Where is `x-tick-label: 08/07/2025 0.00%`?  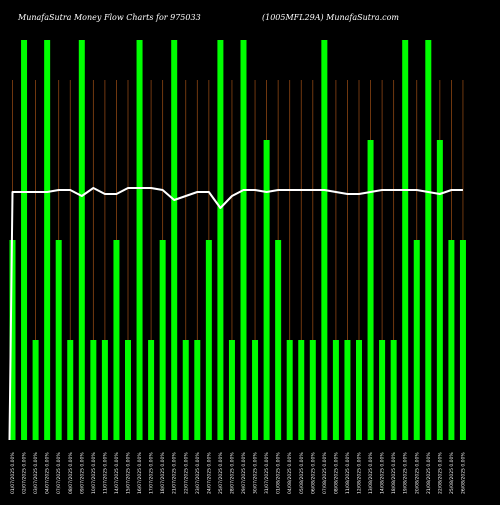 x-tick-label: 08/07/2025 0.00% is located at coordinates (71, 473).